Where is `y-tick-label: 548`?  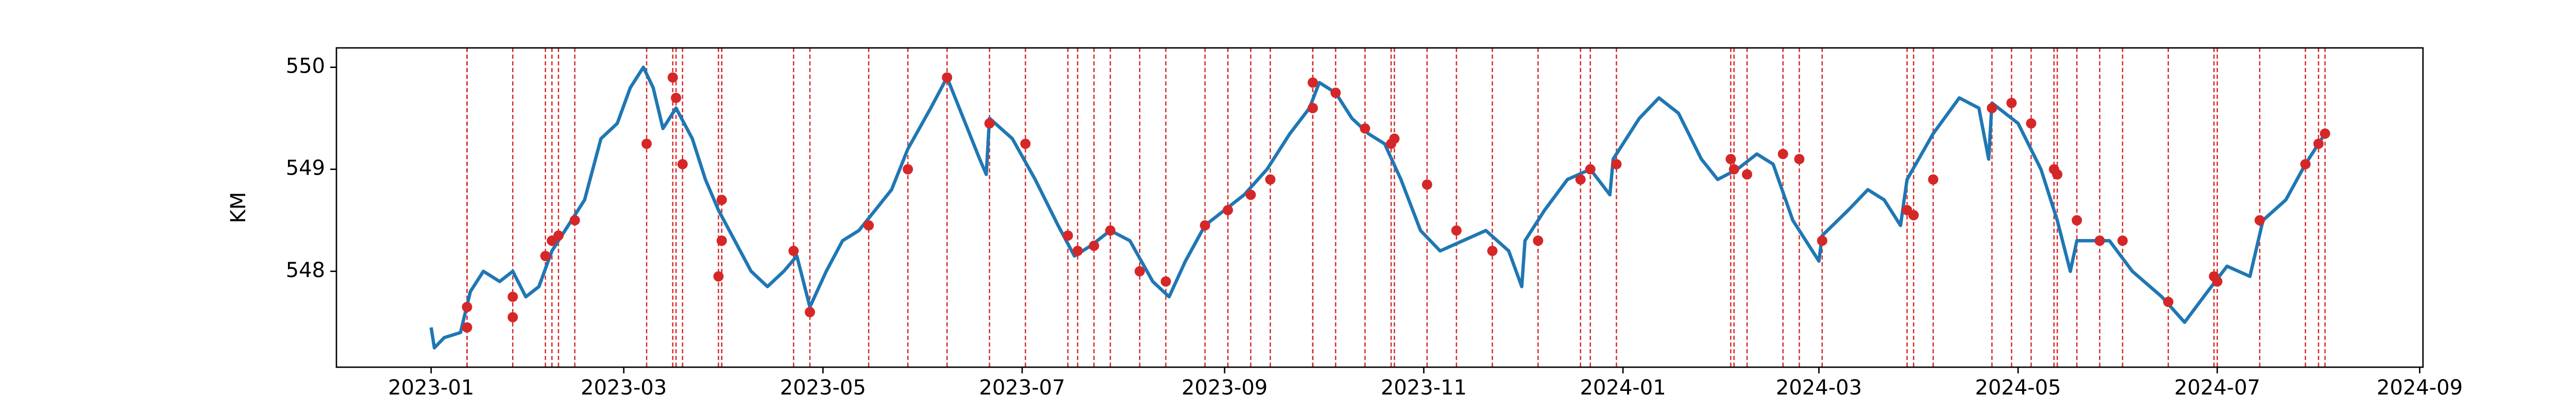 y-tick-label: 548 is located at coordinates (305, 271).